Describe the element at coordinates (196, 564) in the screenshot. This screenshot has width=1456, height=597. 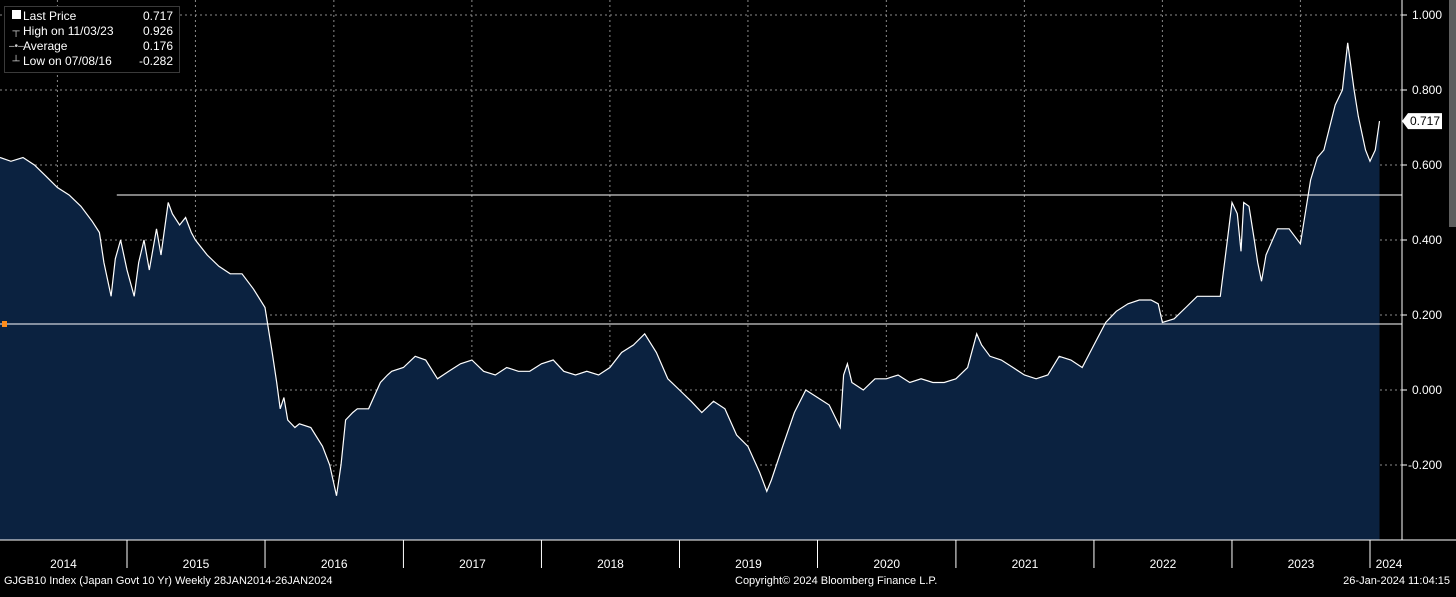
I see `x-tick-label: 2015` at that location.